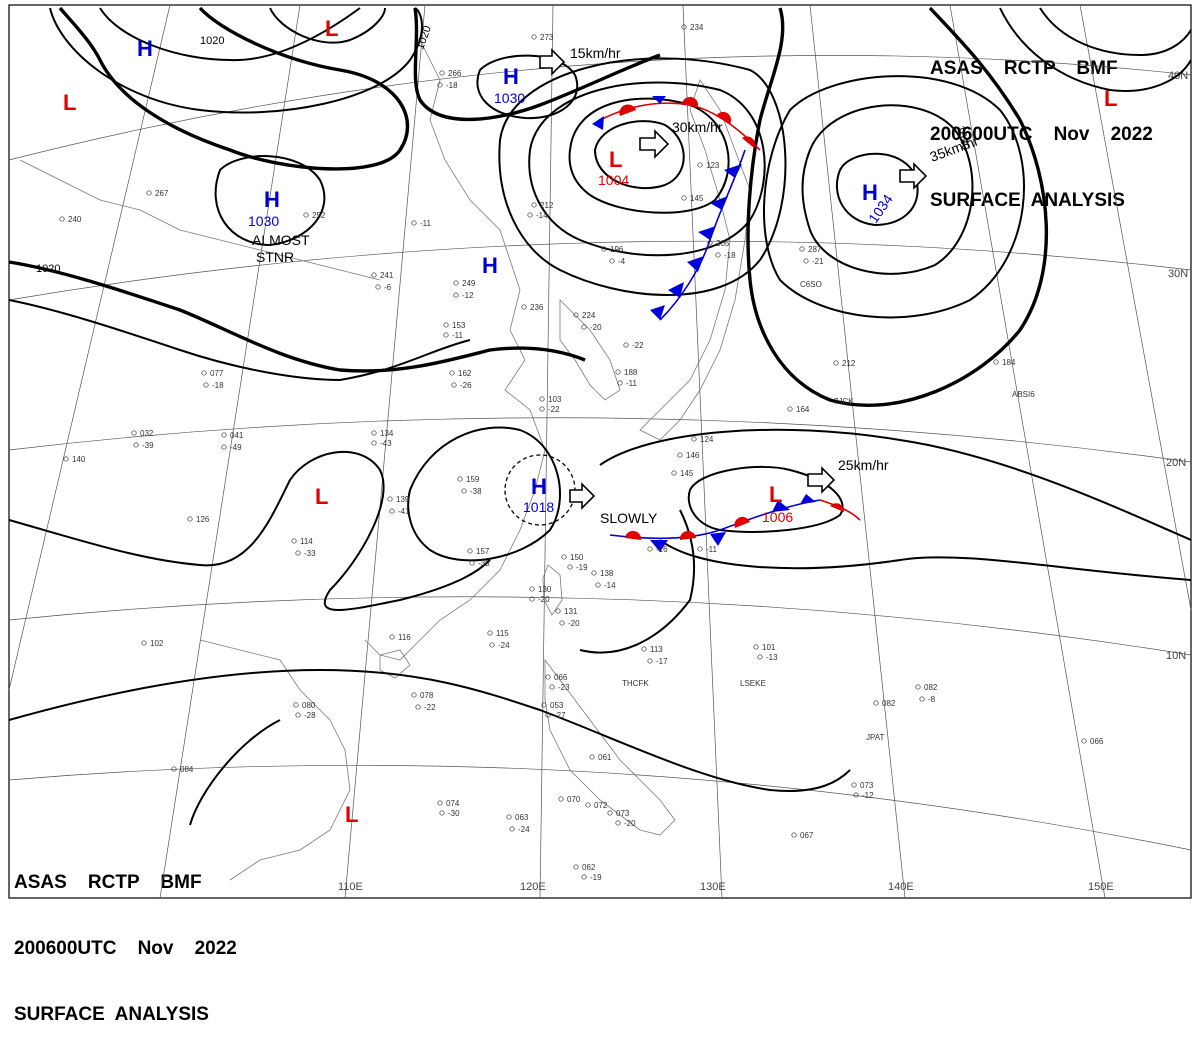 This screenshot has height=1048, width=1200. What do you see at coordinates (662, 661) in the screenshot?
I see `station-value: -17` at bounding box center [662, 661].